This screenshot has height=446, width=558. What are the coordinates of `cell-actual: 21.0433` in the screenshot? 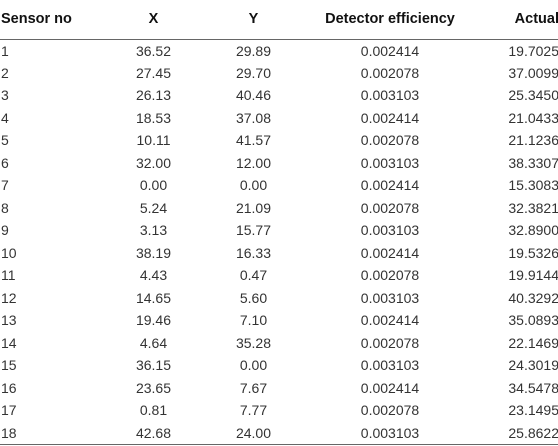 It's located at (533, 117).